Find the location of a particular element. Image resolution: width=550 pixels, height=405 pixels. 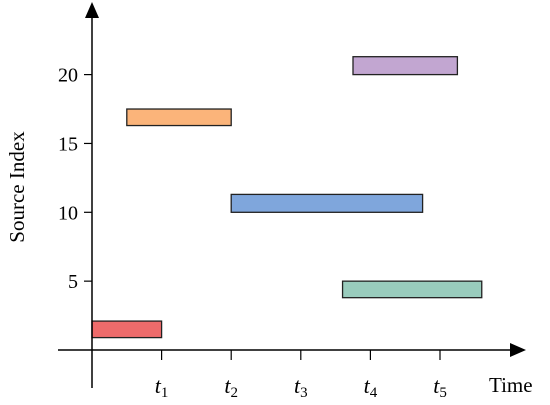

x-tick-label-5: t5 is located at coordinates (440, 387).